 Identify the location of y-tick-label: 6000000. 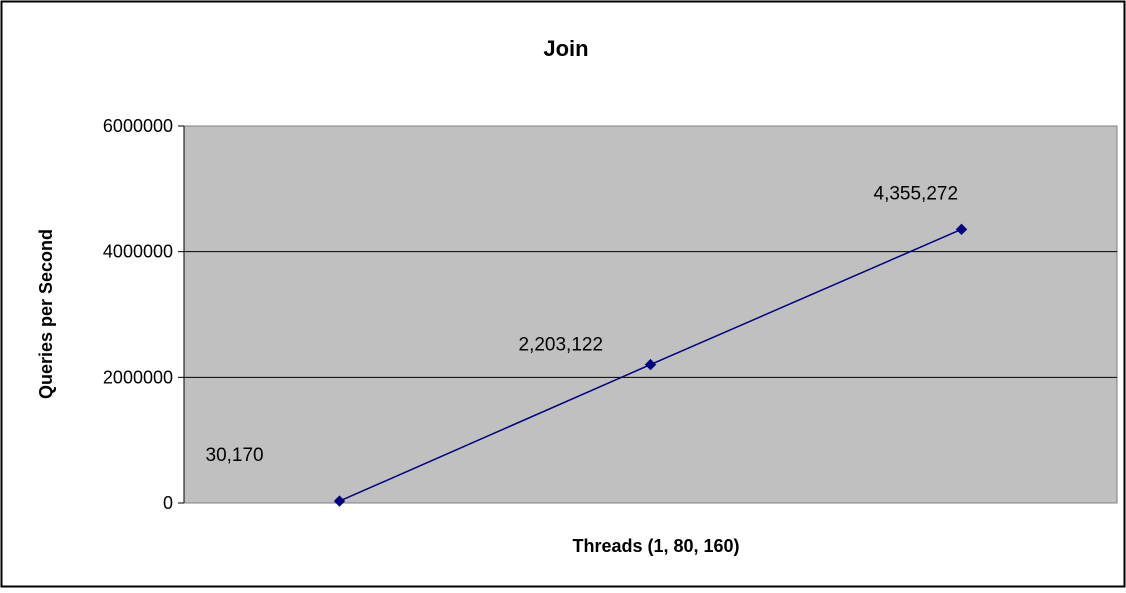
(138, 126).